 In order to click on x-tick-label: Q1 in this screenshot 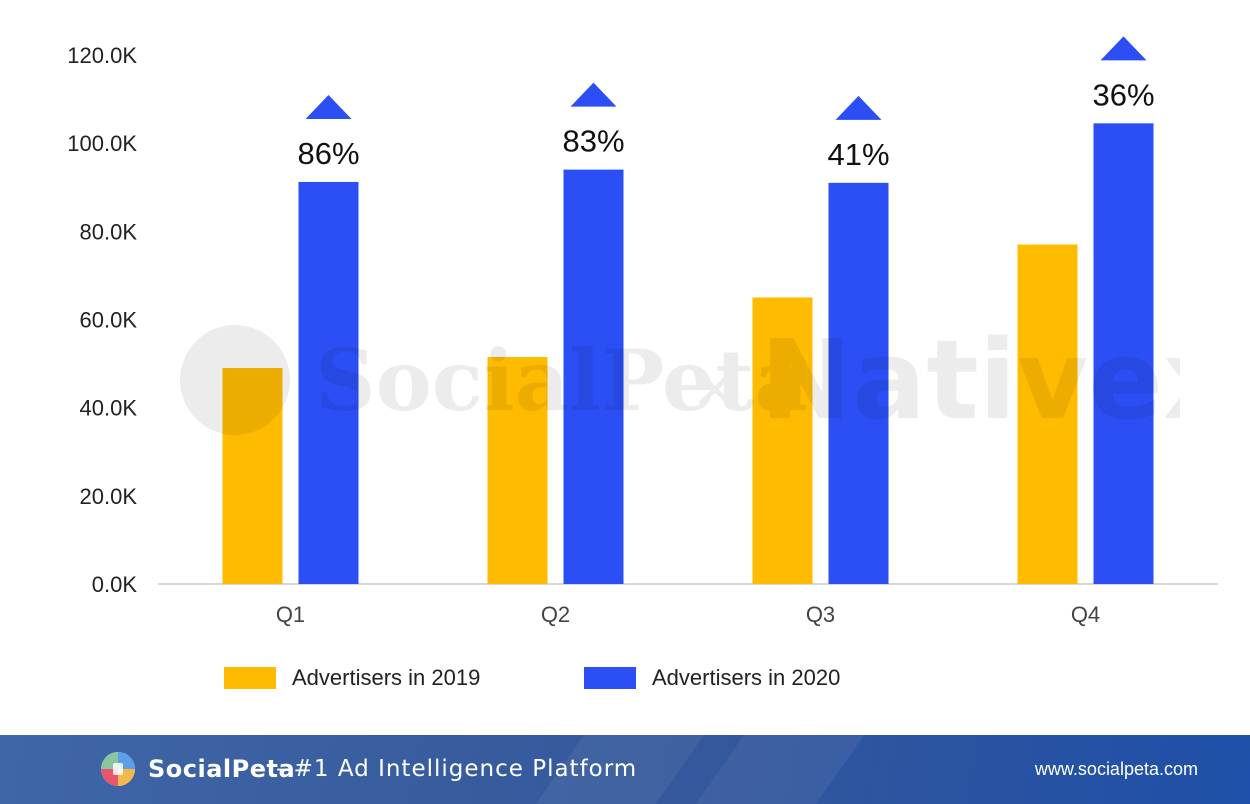, I will do `click(290, 614)`.